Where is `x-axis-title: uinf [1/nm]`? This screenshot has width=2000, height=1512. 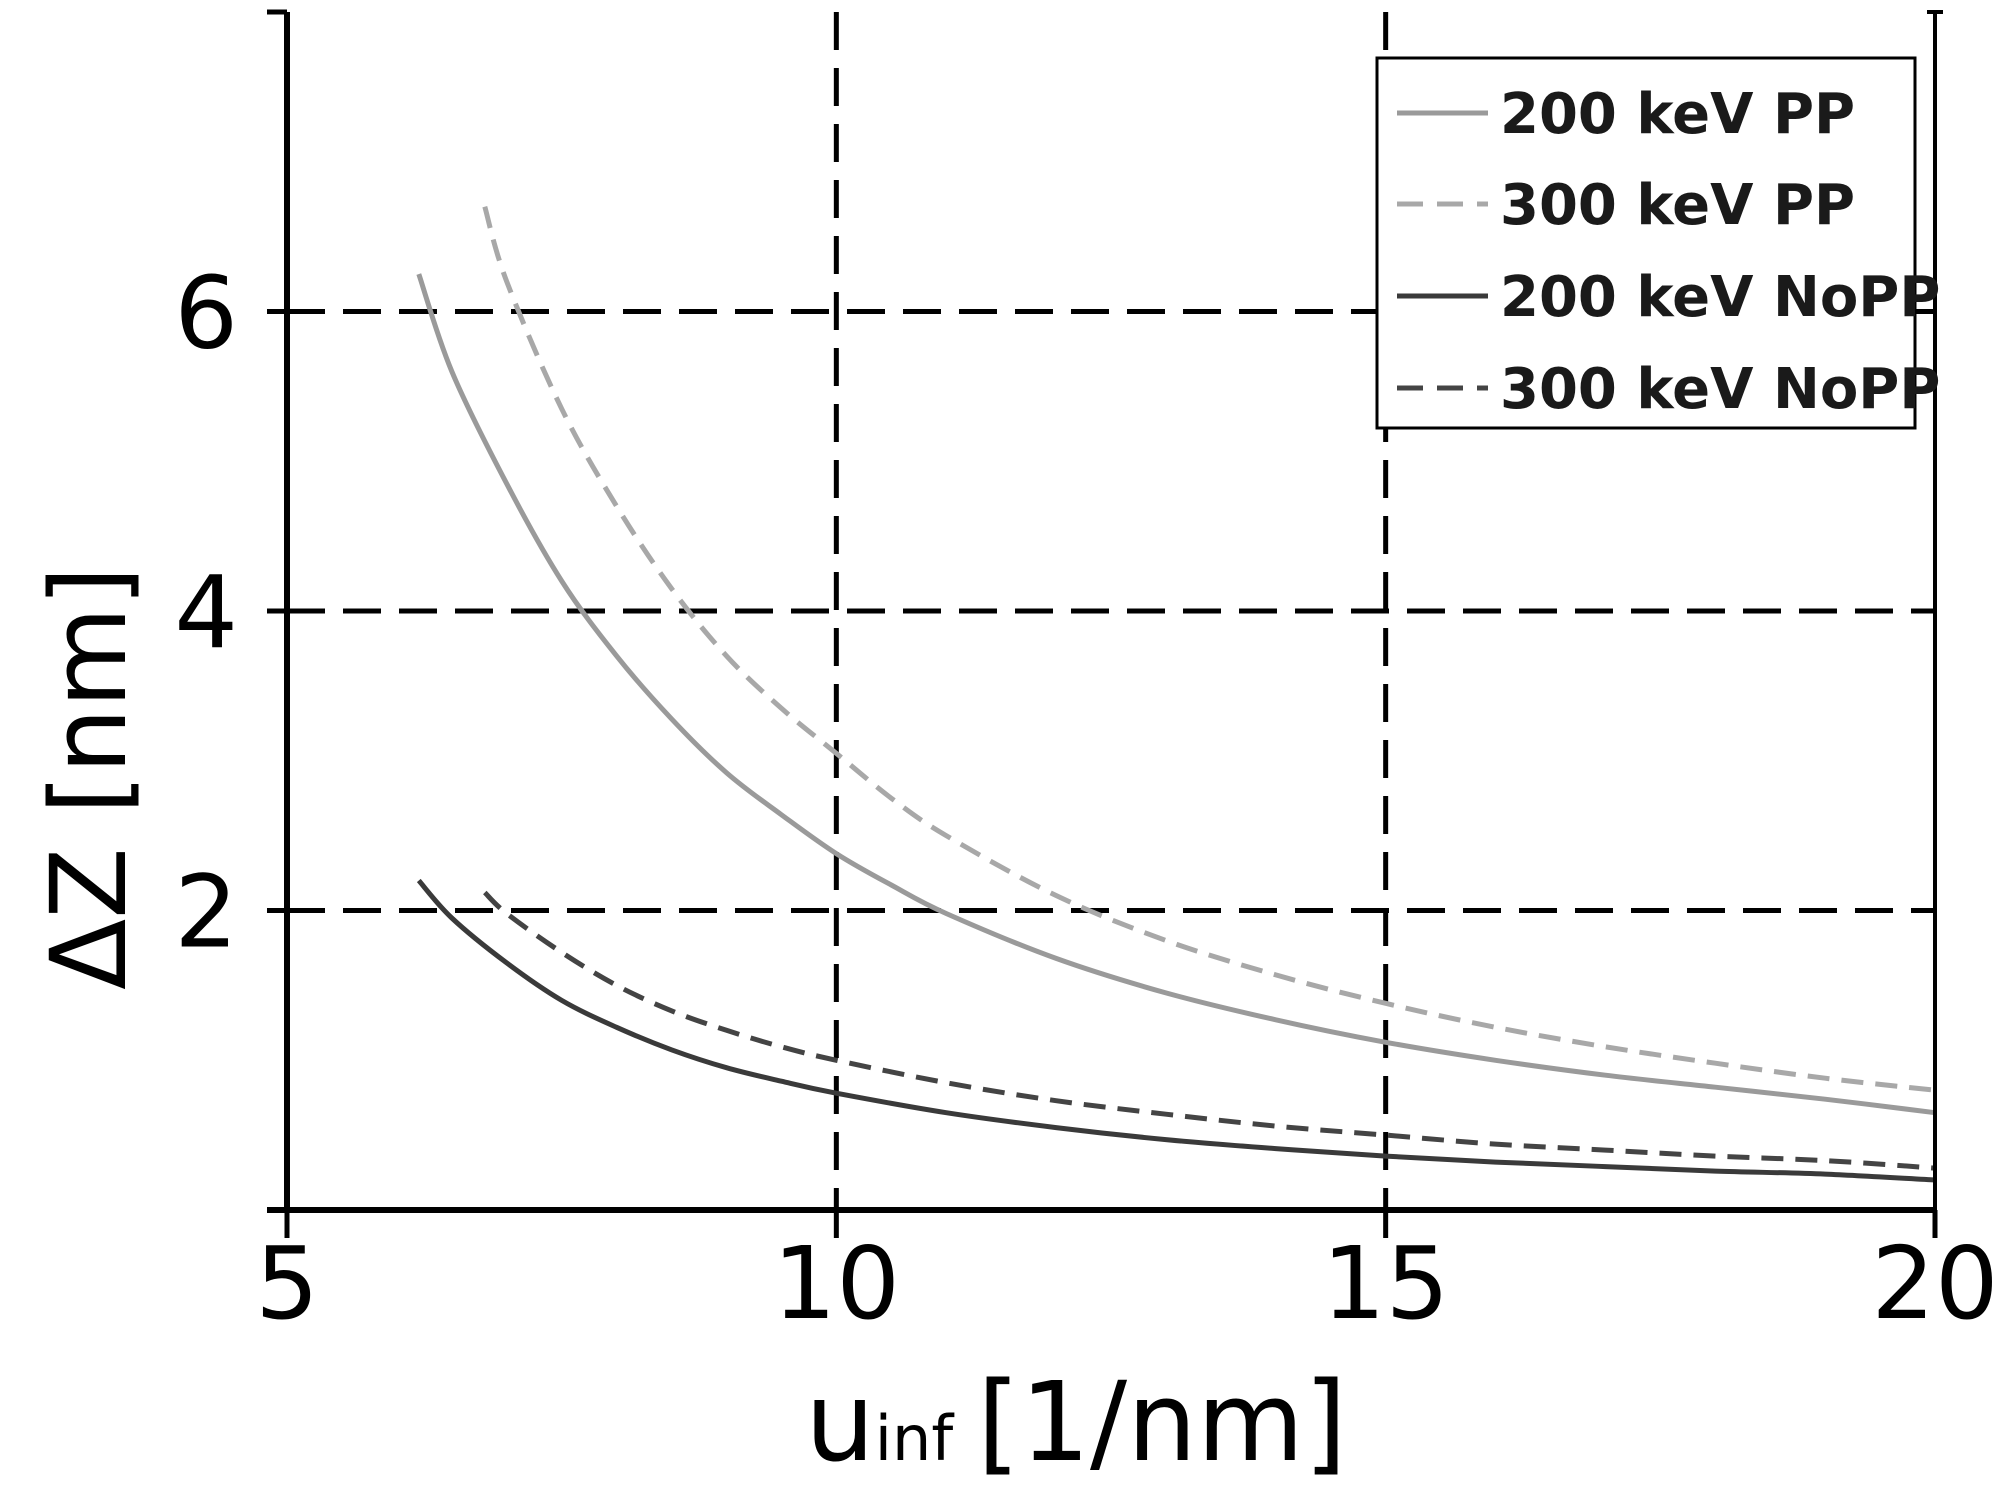 x-axis-title: uinf [1/nm] is located at coordinates (1076, 1422).